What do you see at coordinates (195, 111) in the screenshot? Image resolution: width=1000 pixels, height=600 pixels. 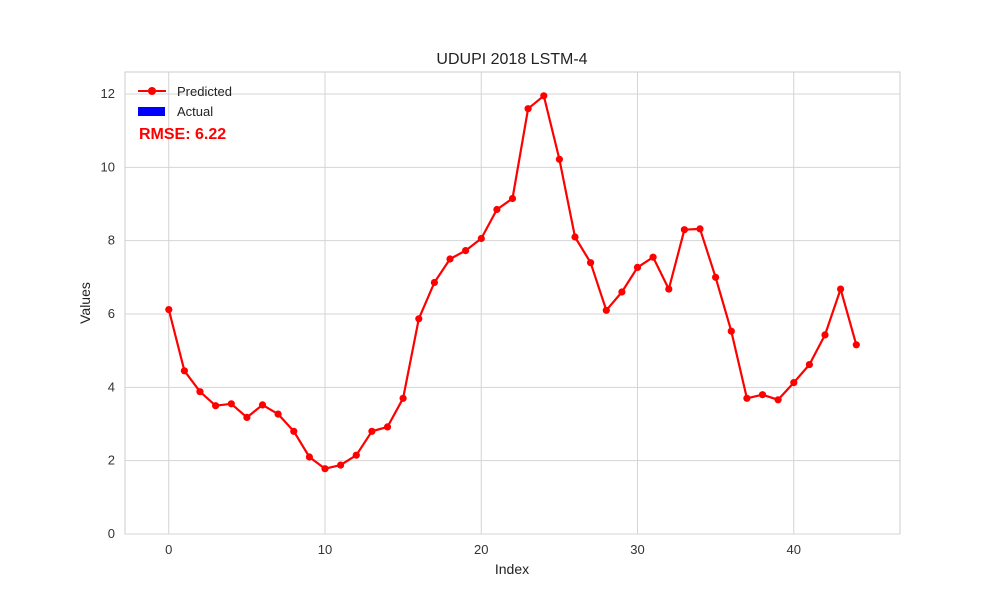 I see `legend-actual-label: Actual` at bounding box center [195, 111].